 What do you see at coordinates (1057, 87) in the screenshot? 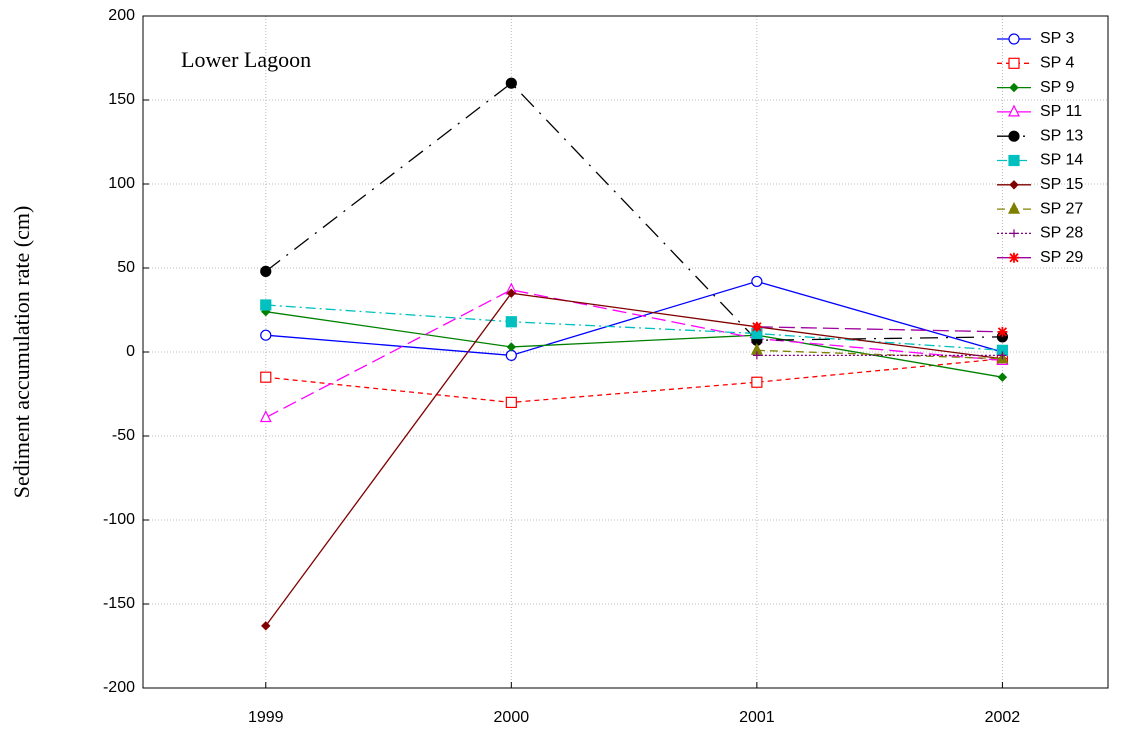
I see `legend-label: SP 9` at bounding box center [1057, 87].